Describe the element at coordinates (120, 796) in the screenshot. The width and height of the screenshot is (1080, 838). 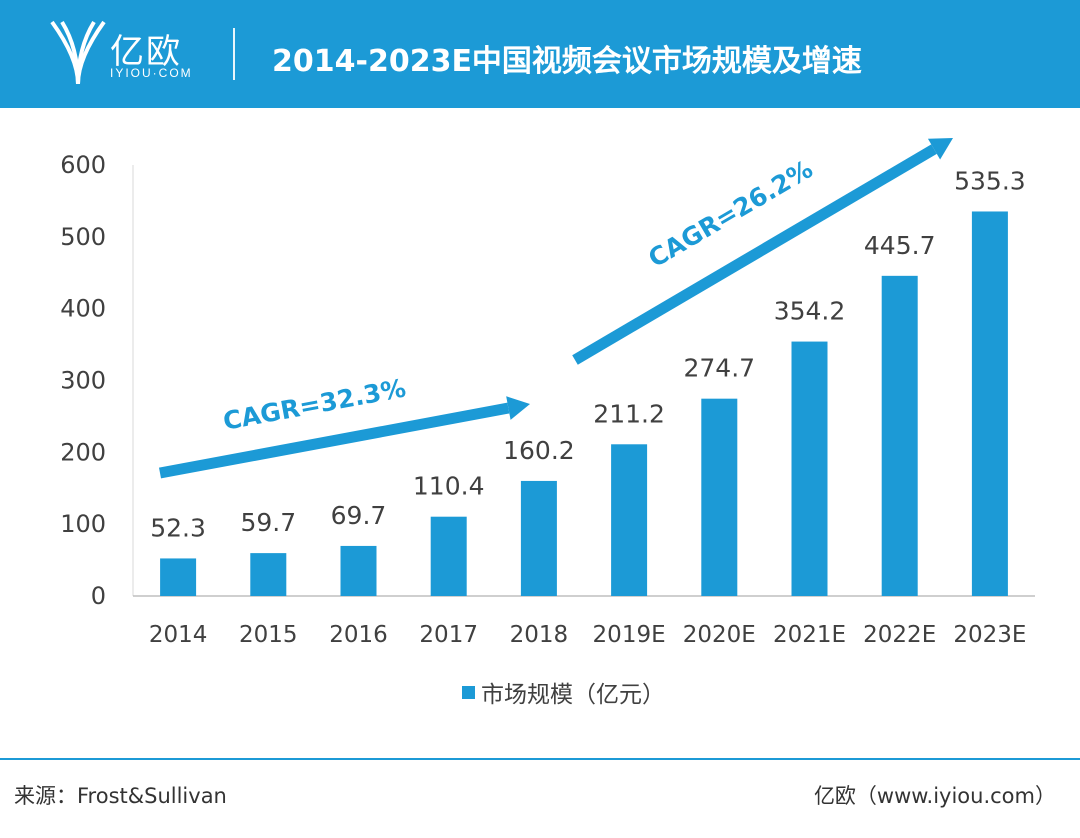
I see `source-note: 来源：Frost&Sullivan` at that location.